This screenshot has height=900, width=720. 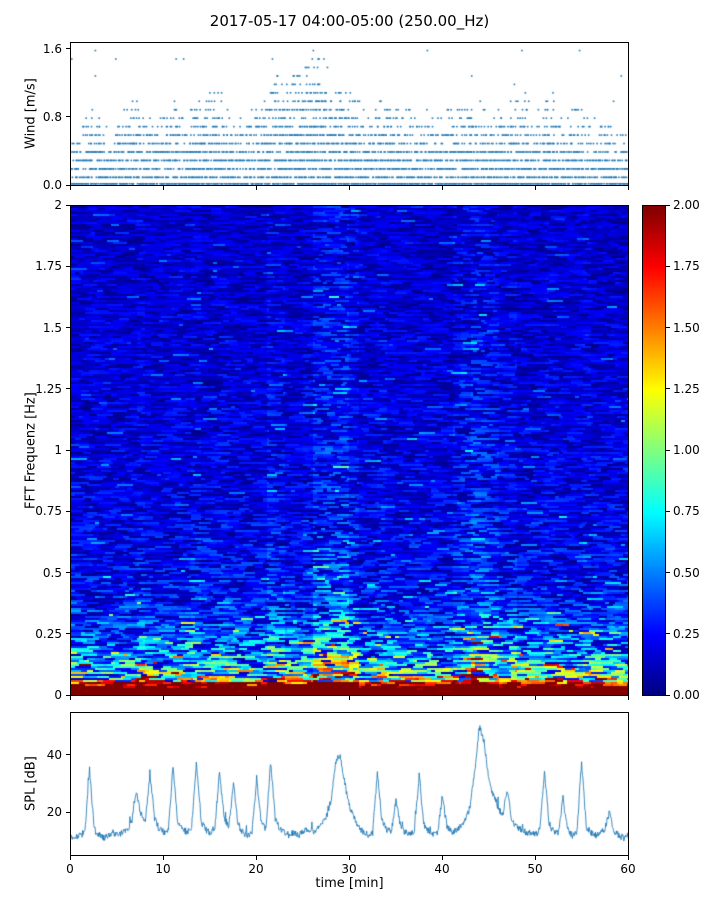 I want to click on figure-title: 2017-05-17 04:00-05:00 (250.00_Hz), so click(x=349, y=21).